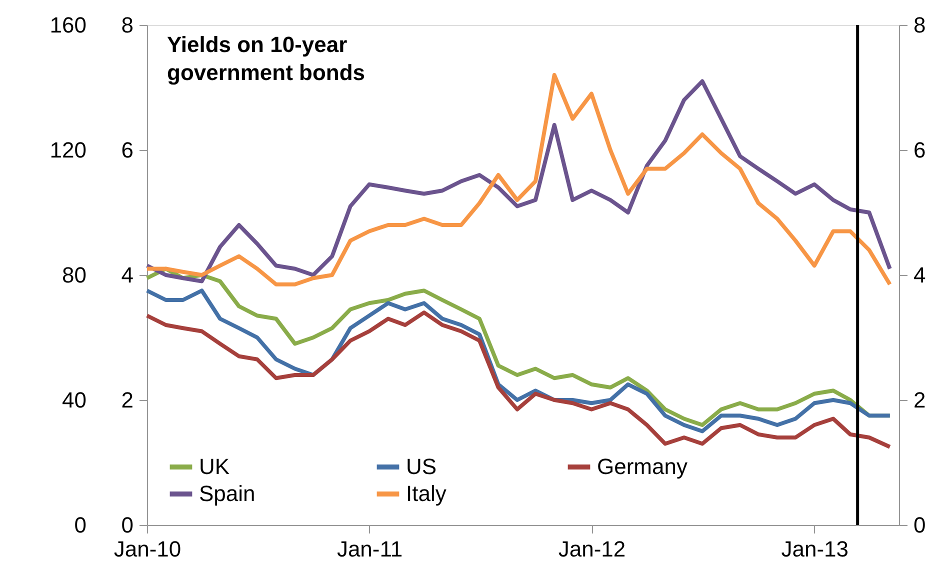 This screenshot has width=950, height=578. What do you see at coordinates (127, 525) in the screenshot?
I see `y-tick-label: 0` at bounding box center [127, 525].